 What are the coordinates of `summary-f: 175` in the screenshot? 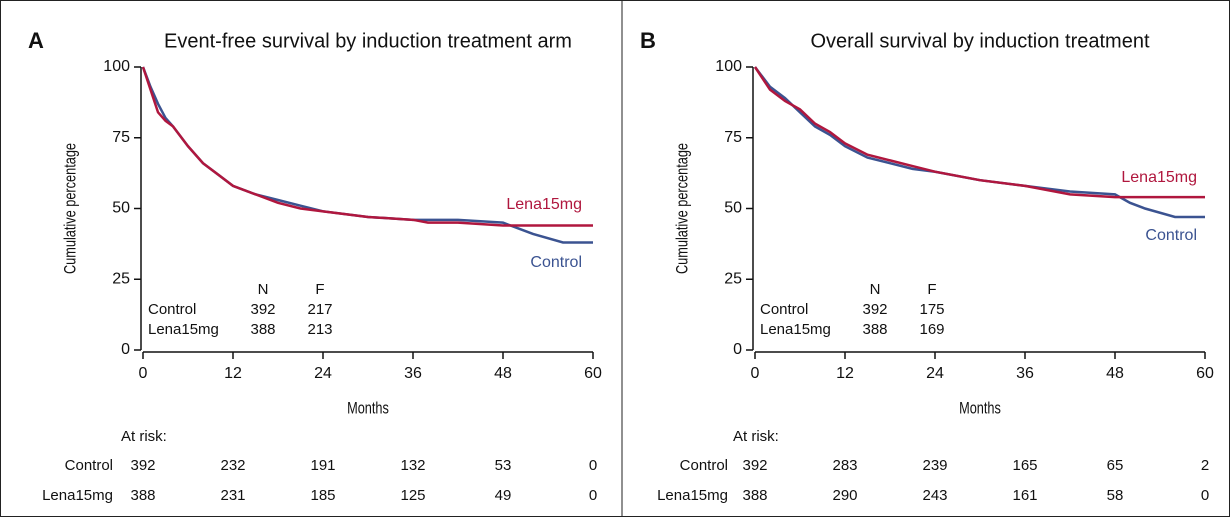 It's located at (931, 309).